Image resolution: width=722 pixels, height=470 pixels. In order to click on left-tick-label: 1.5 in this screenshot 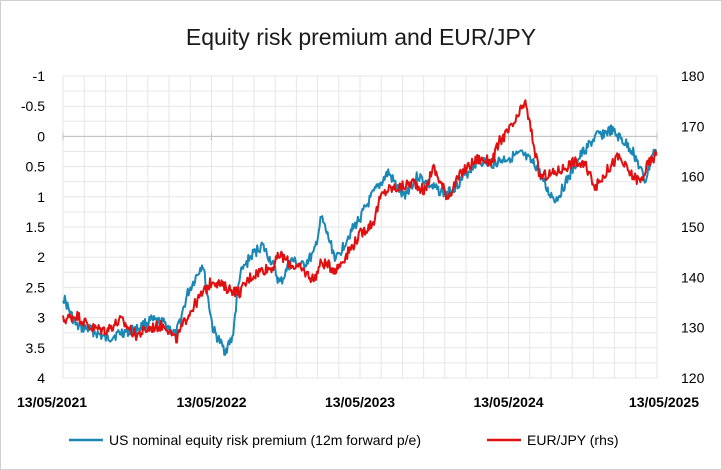, I will do `click(36, 227)`.